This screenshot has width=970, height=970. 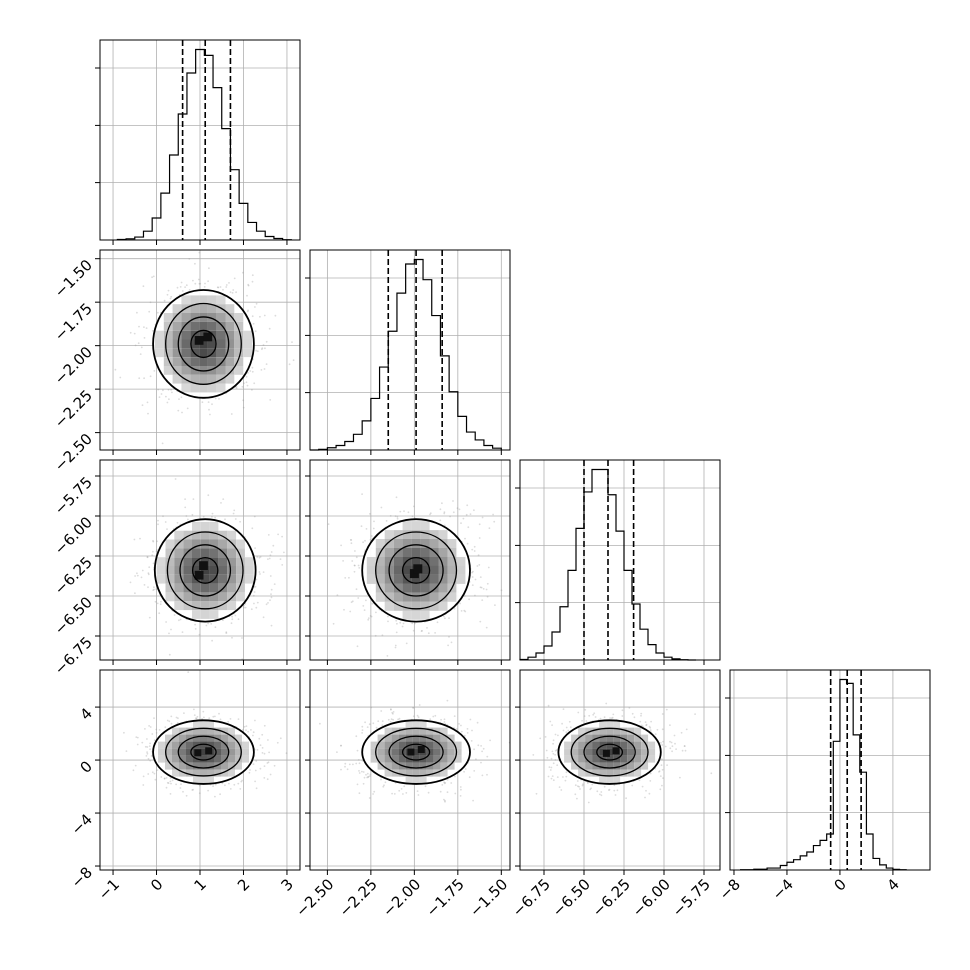 I want to click on density-layer, so click(x=205, y=734).